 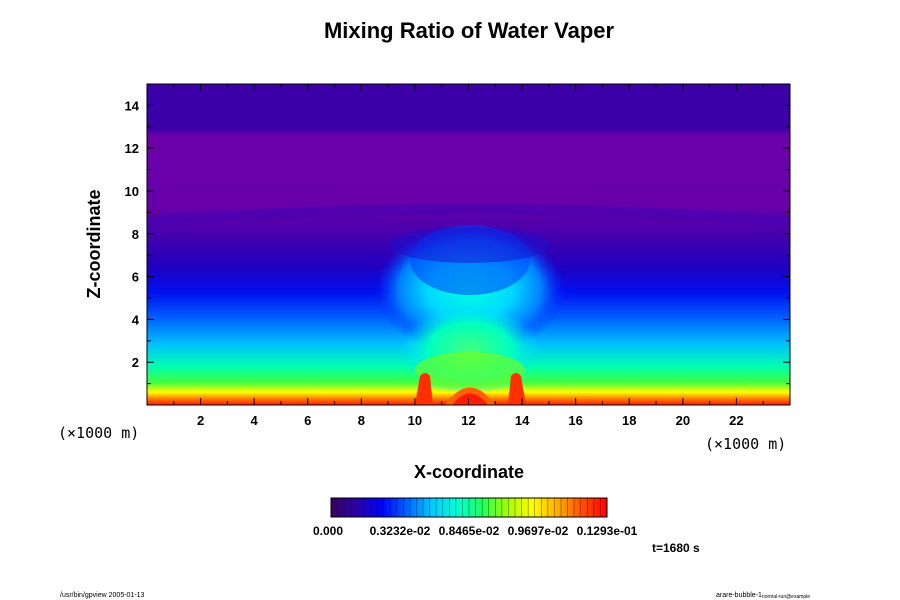 What do you see at coordinates (676, 548) in the screenshot?
I see `time-label: t=1680 s` at bounding box center [676, 548].